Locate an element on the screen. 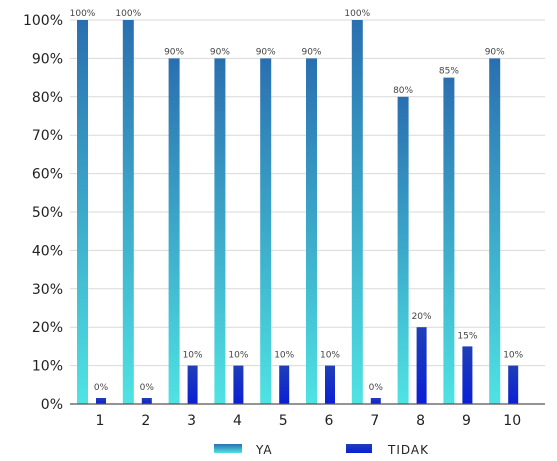 The height and width of the screenshot is (461, 557). y-axis-ticks: 0% 10% 20% 30% 40% 50% 60% 70% 80% 90% 100% is located at coordinates (43, 213).